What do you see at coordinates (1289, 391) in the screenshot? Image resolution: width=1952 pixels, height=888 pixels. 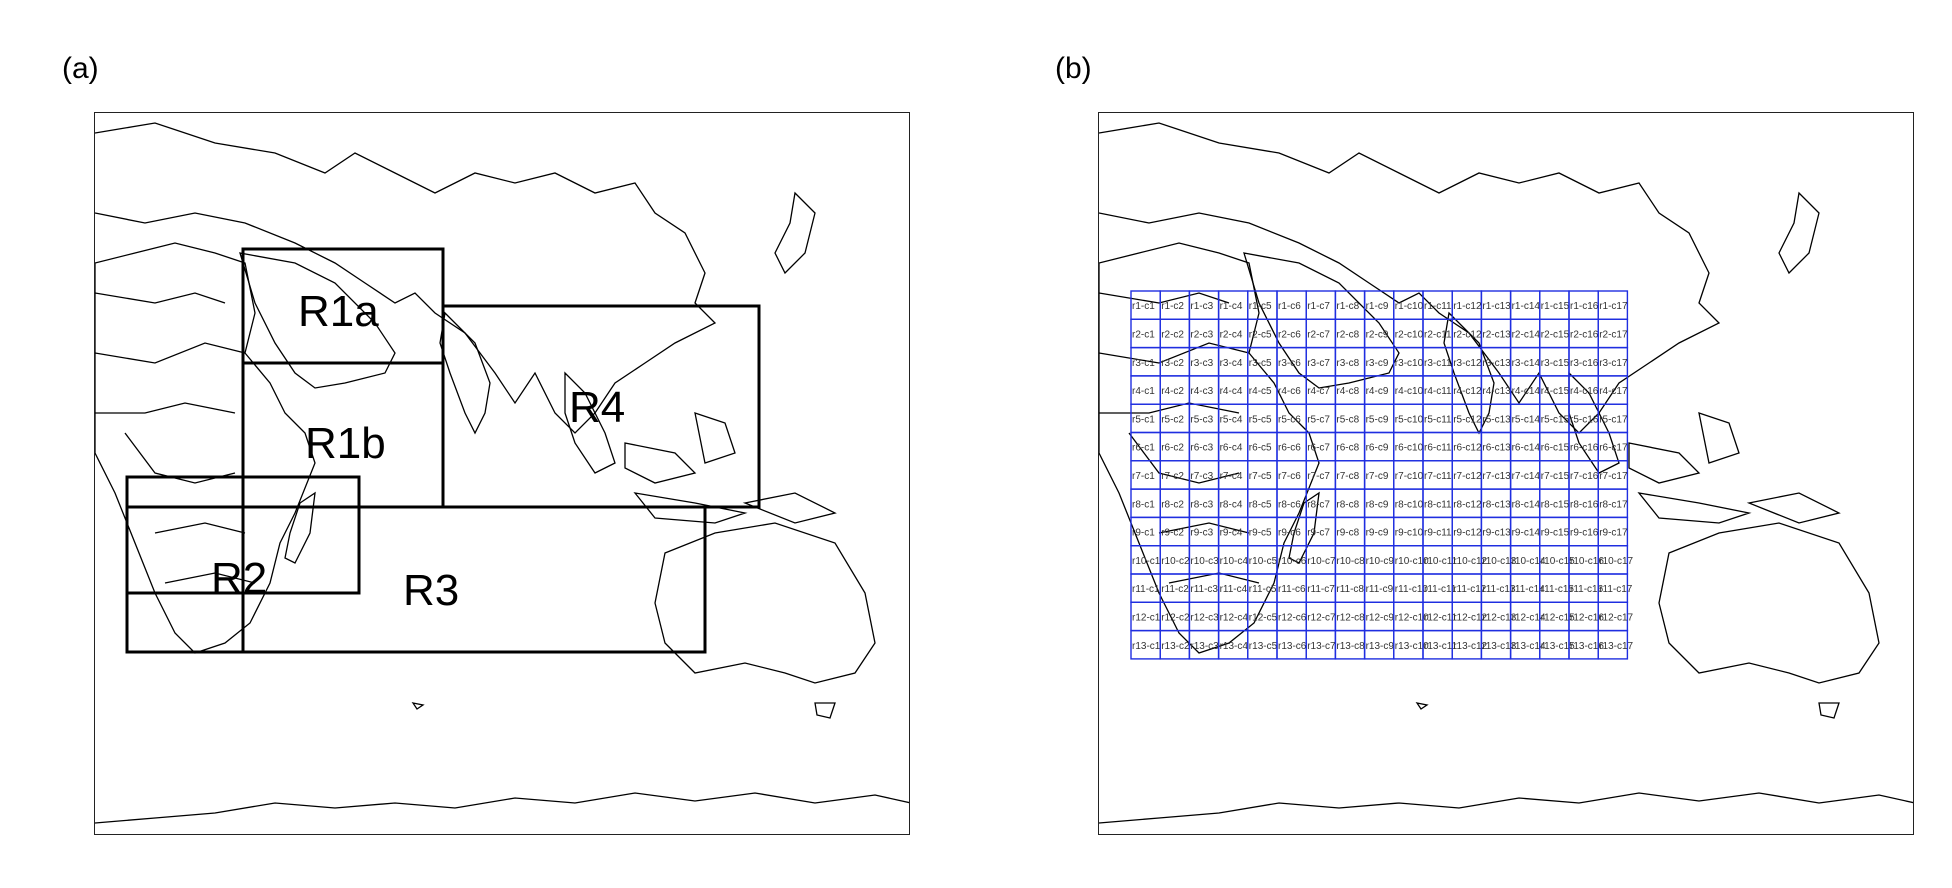 I see `grid-cell-label: r4-c6` at bounding box center [1289, 391].